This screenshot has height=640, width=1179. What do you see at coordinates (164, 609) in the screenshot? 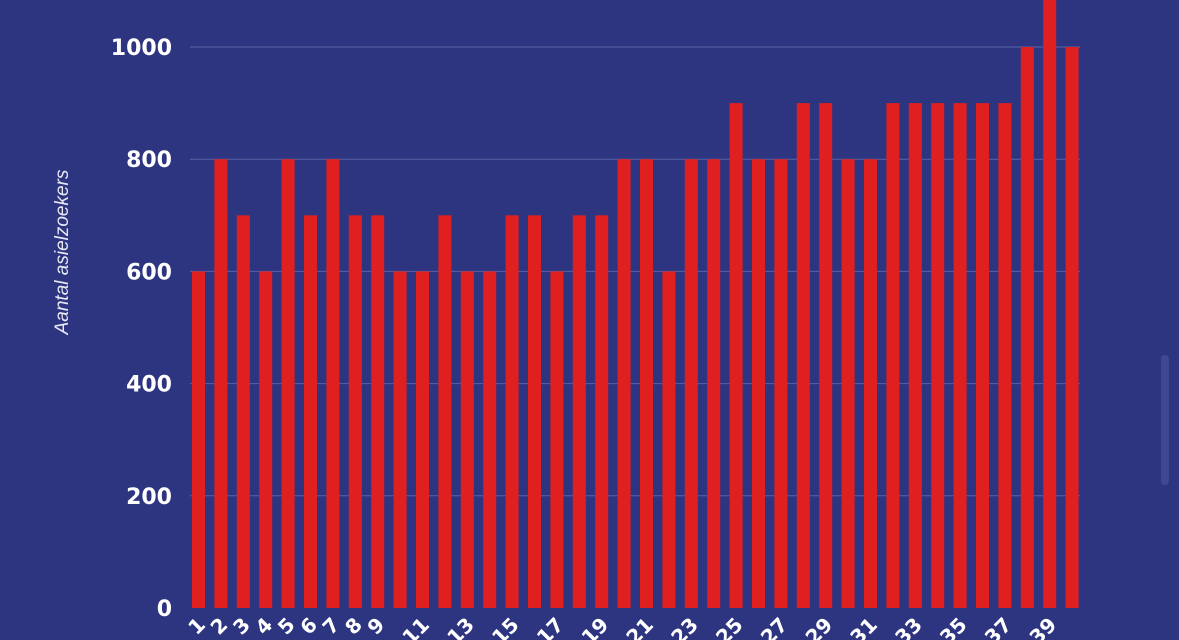
I see `y-tick-label: 0` at bounding box center [164, 609].